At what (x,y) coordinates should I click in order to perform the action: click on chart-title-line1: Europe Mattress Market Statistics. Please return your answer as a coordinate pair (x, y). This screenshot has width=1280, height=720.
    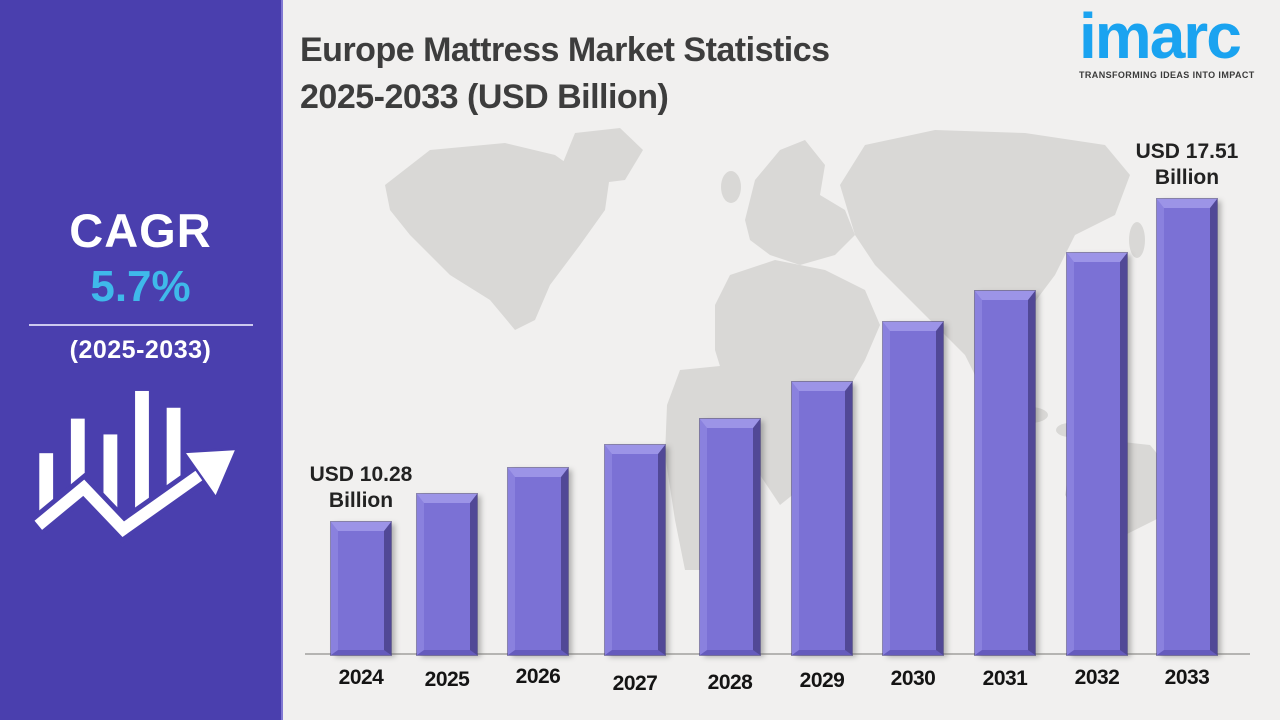
    Looking at the image, I should click on (565, 50).